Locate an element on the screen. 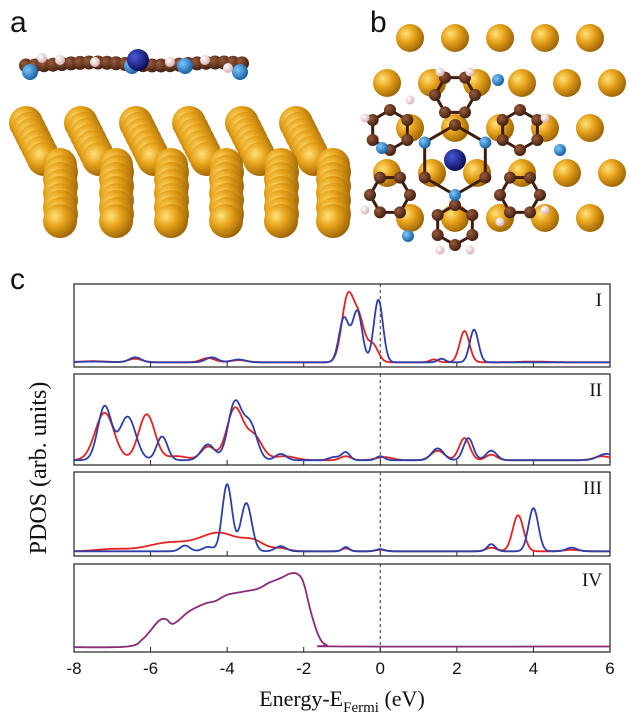 The image size is (629, 724). pdos-series-purple is located at coordinates (342, 610).